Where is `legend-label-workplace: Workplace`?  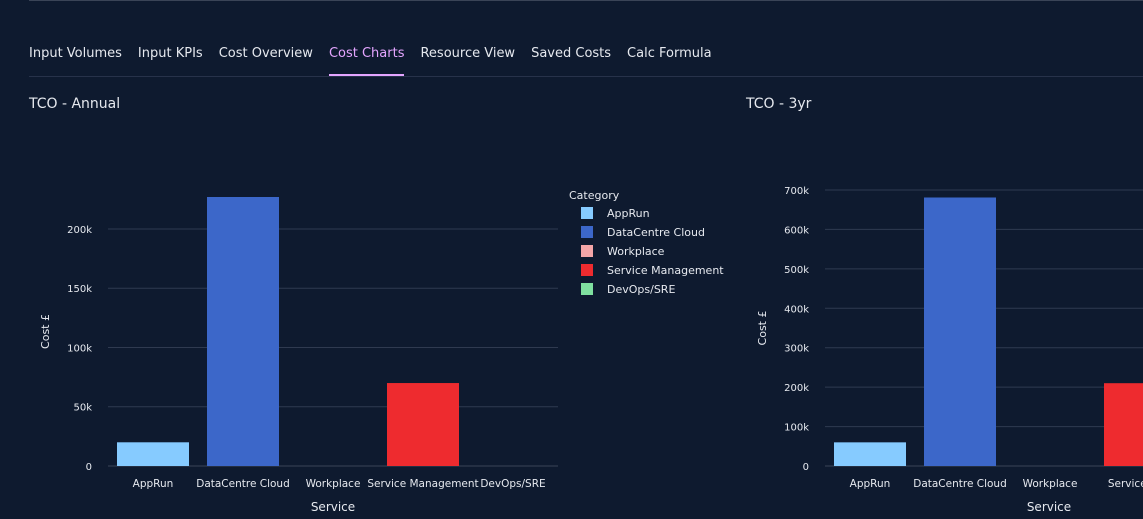
legend-label-workplace: Workplace is located at coordinates (636, 251).